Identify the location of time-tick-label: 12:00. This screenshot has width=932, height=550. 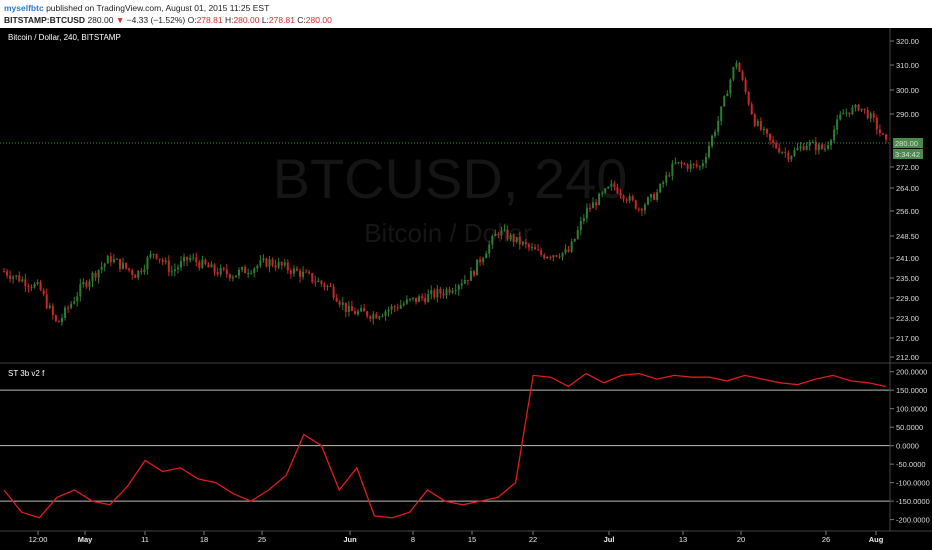
(38, 539).